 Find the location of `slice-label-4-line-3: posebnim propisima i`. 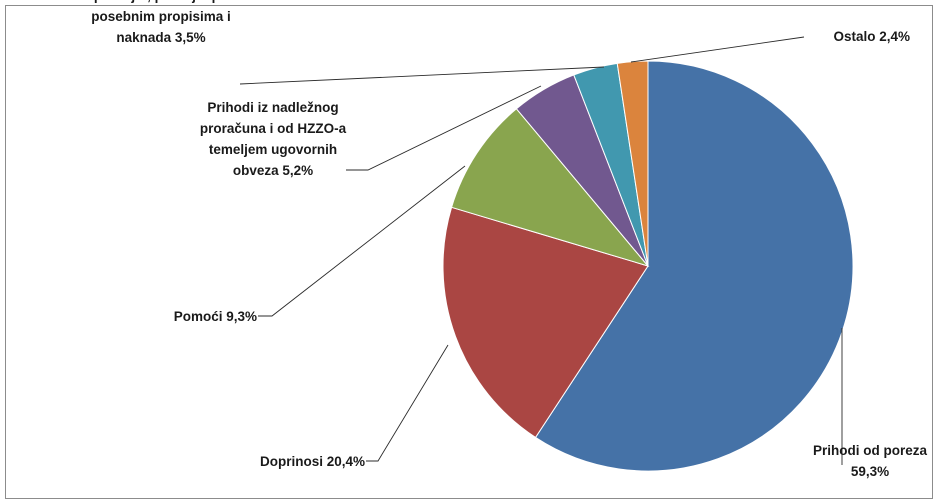

slice-label-4-line-3: posebnim propisima i is located at coordinates (161, 16).